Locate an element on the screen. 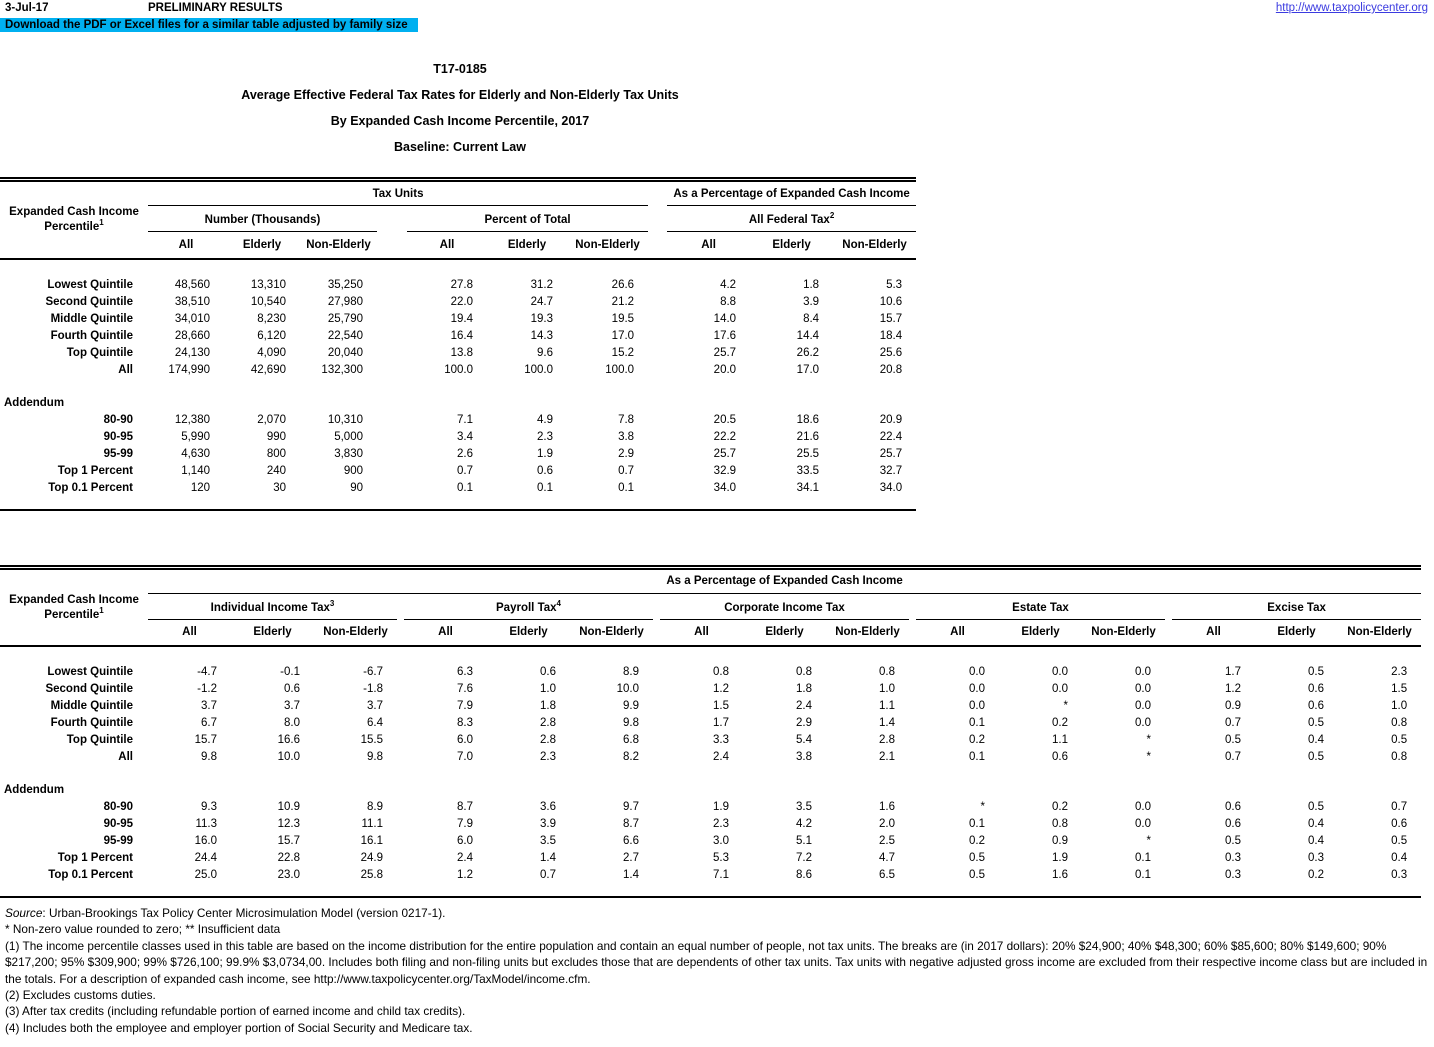 The image size is (1434, 1047). value-cell: 15.2 is located at coordinates (623, 352).